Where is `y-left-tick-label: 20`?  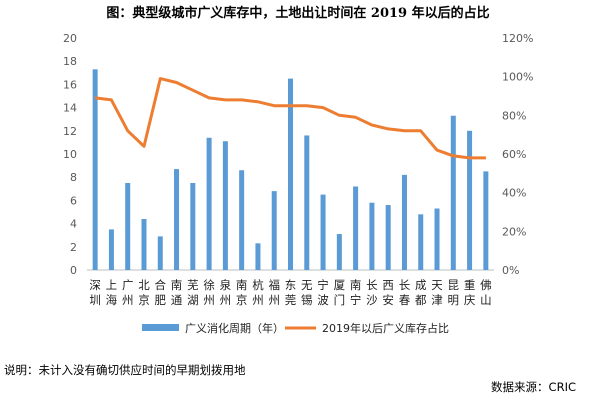 y-left-tick-label: 20 is located at coordinates (70, 38).